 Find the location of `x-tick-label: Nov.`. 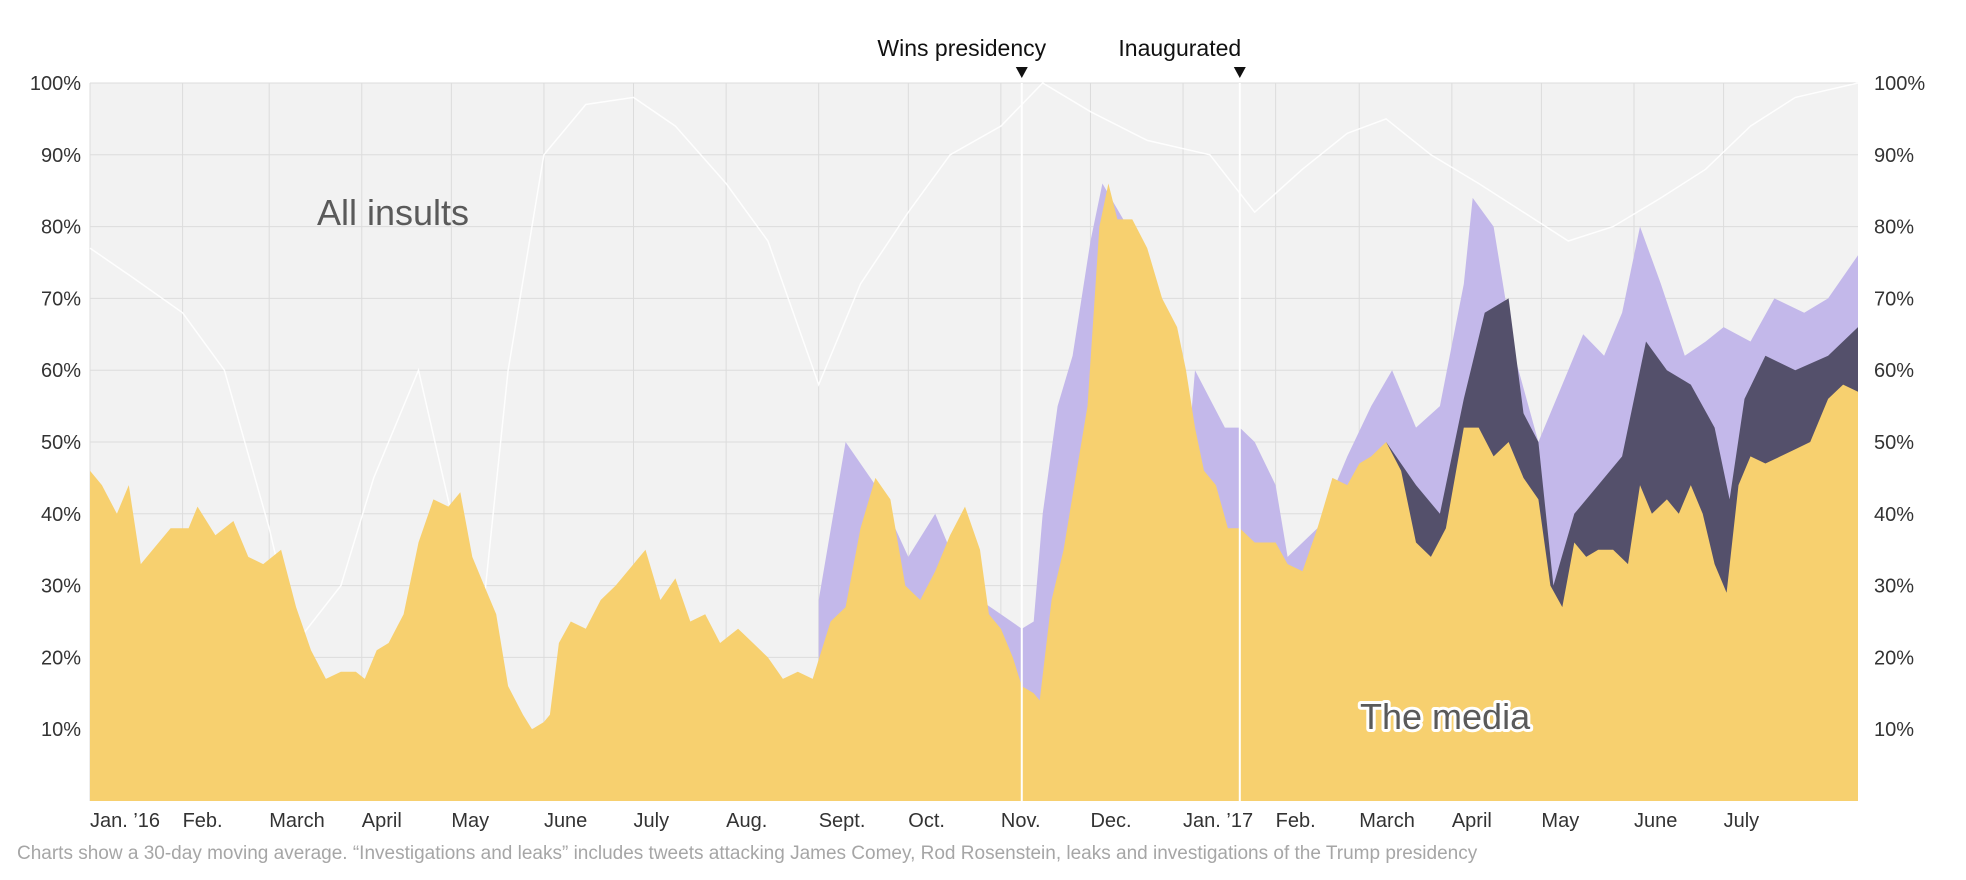

x-tick-label: Nov. is located at coordinates (1021, 821).